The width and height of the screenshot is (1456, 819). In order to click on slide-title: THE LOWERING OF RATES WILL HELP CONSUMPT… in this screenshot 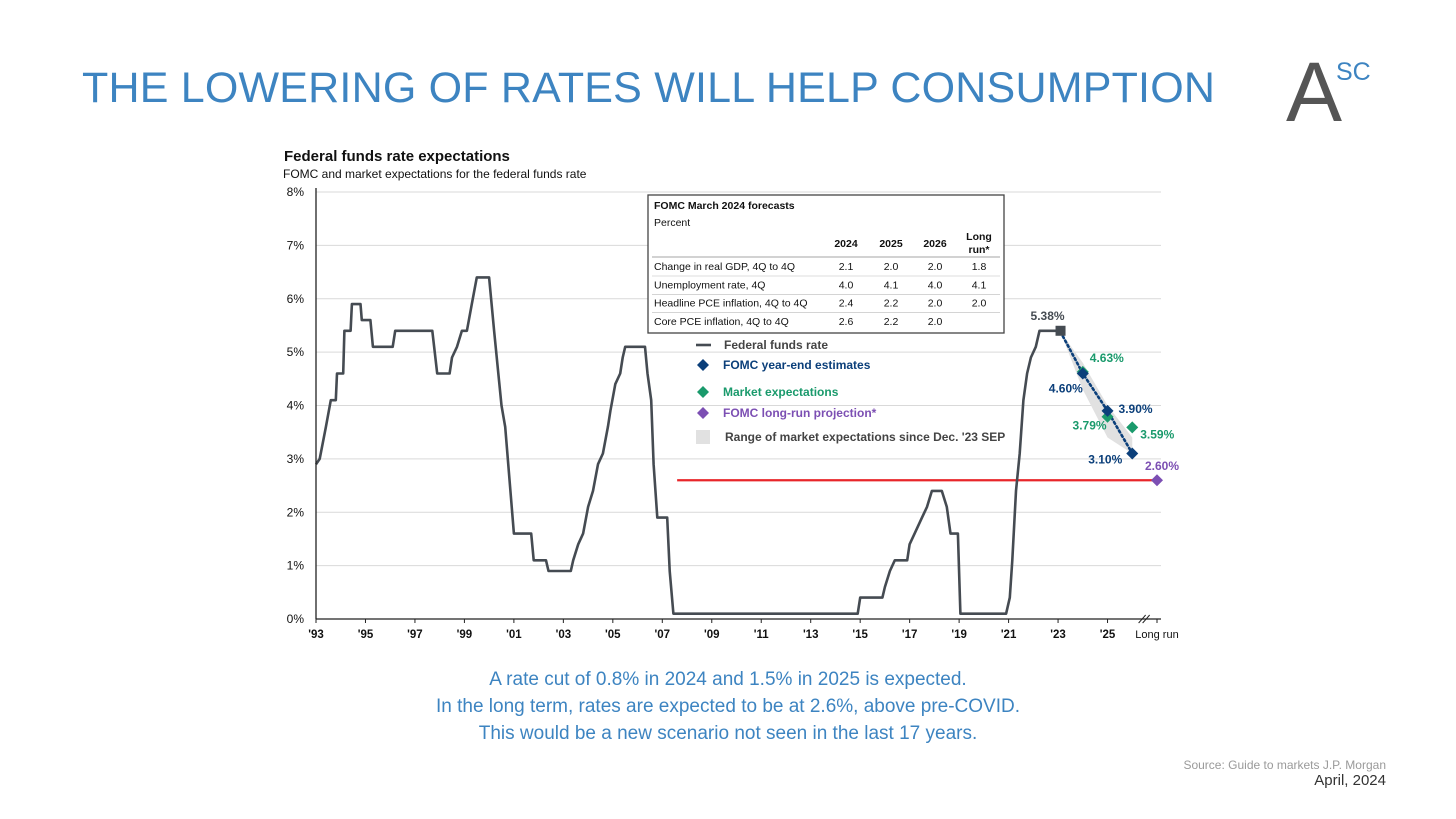, I will do `click(649, 88)`.